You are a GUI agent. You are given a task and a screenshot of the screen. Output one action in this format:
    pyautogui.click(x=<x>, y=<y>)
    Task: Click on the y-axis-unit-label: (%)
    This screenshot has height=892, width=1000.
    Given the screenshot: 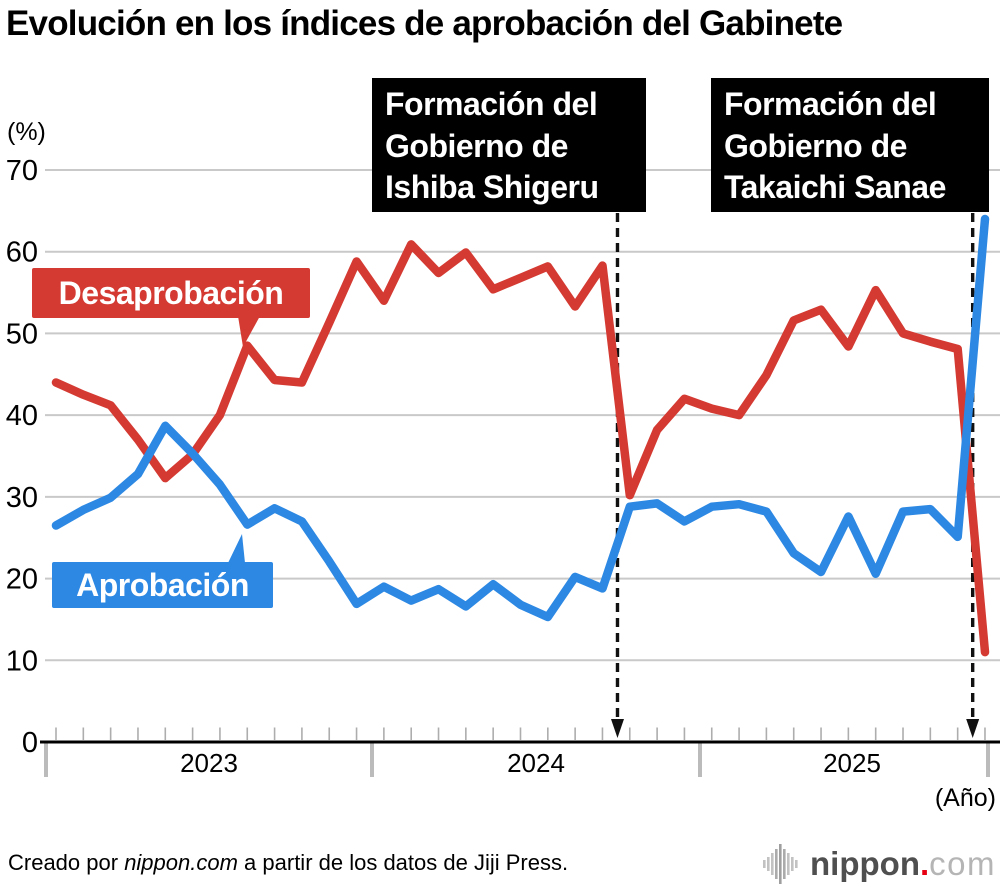 What is the action you would take?
    pyautogui.click(x=26, y=132)
    